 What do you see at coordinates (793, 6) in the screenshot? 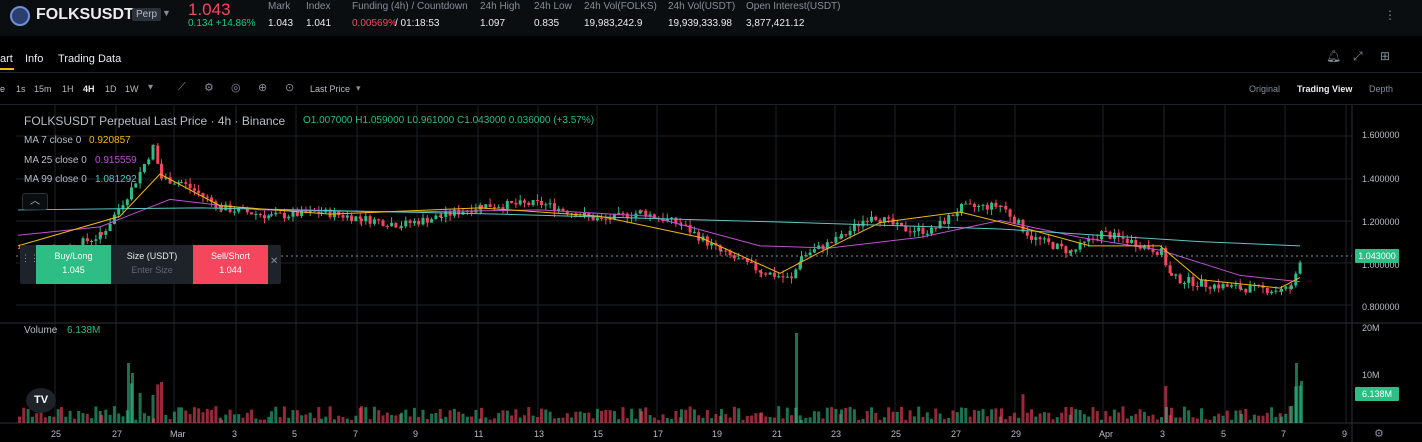
I see `stat-oi-label: Open Interest(USDT)` at bounding box center [793, 6].